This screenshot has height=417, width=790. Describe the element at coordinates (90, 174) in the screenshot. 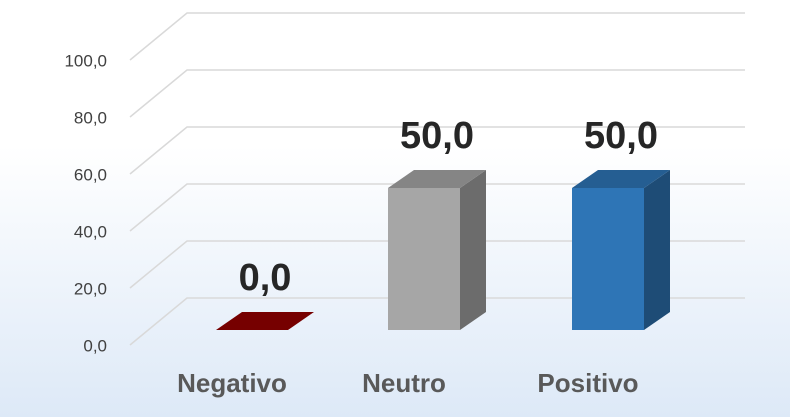

I see `y-tick-label: 60,0` at that location.